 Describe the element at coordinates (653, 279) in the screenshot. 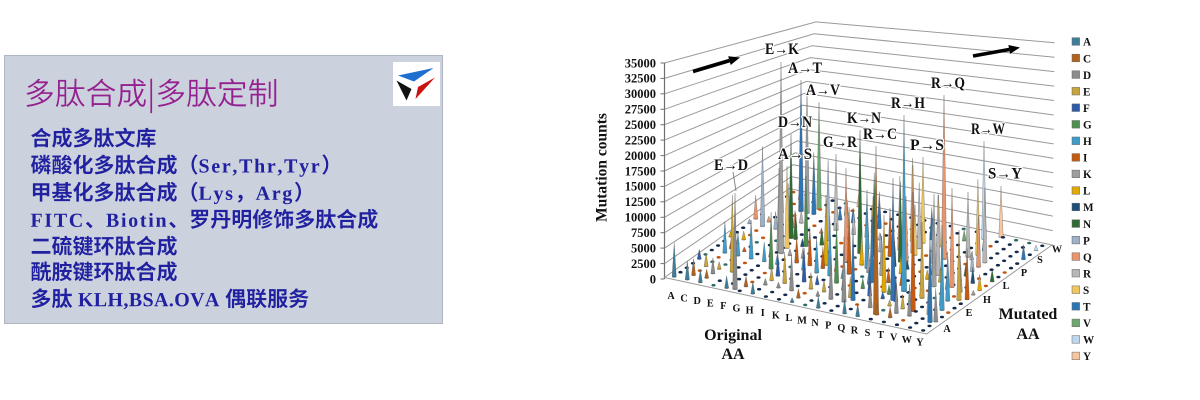

I see `svg-text: 0` at that location.